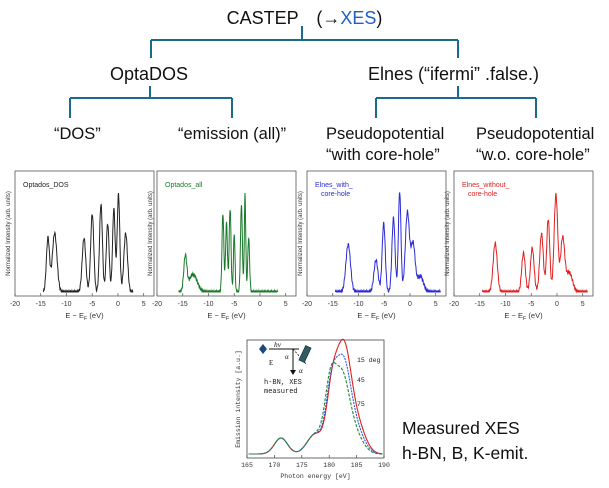 Image resolution: width=609 pixels, height=488 pixels. I want to click on alpha-label-2: α, so click(301, 371).